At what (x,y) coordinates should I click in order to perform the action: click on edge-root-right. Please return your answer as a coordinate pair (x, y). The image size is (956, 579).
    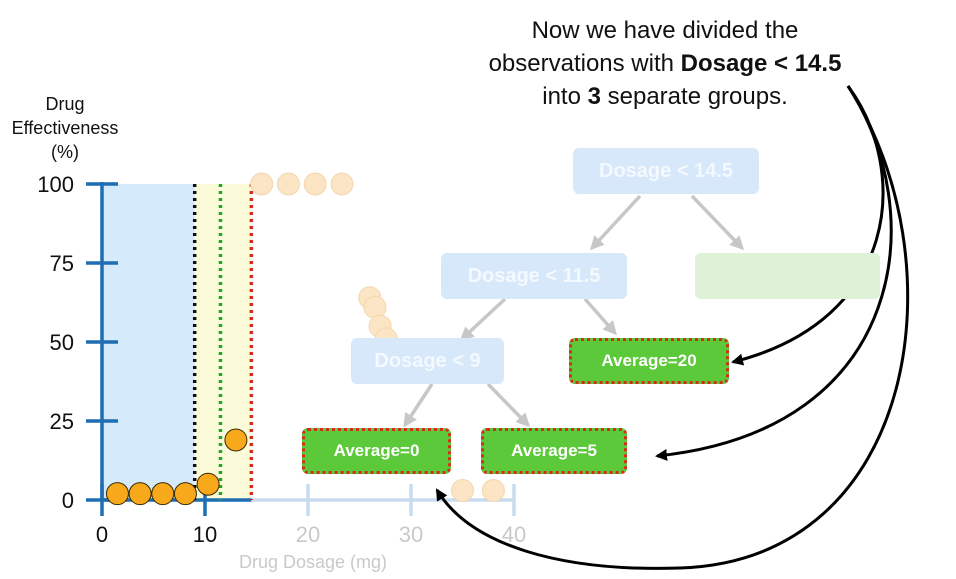
    Looking at the image, I should click on (717, 222).